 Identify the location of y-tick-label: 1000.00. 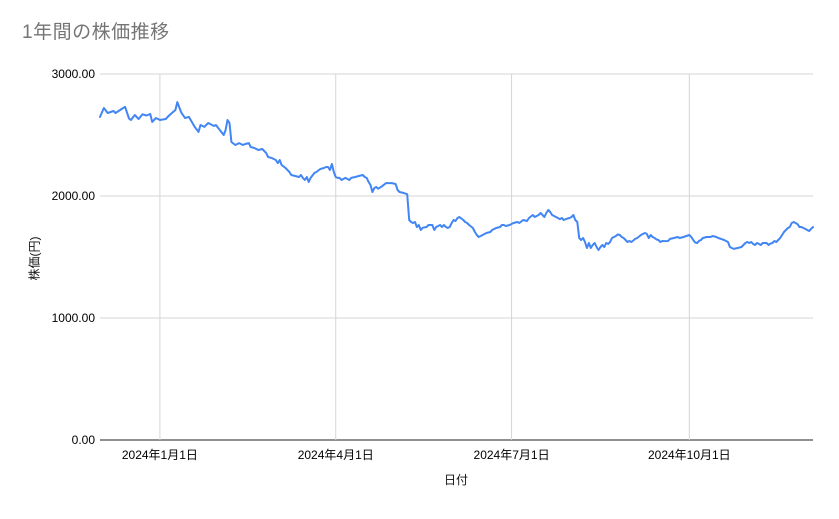
(73, 318).